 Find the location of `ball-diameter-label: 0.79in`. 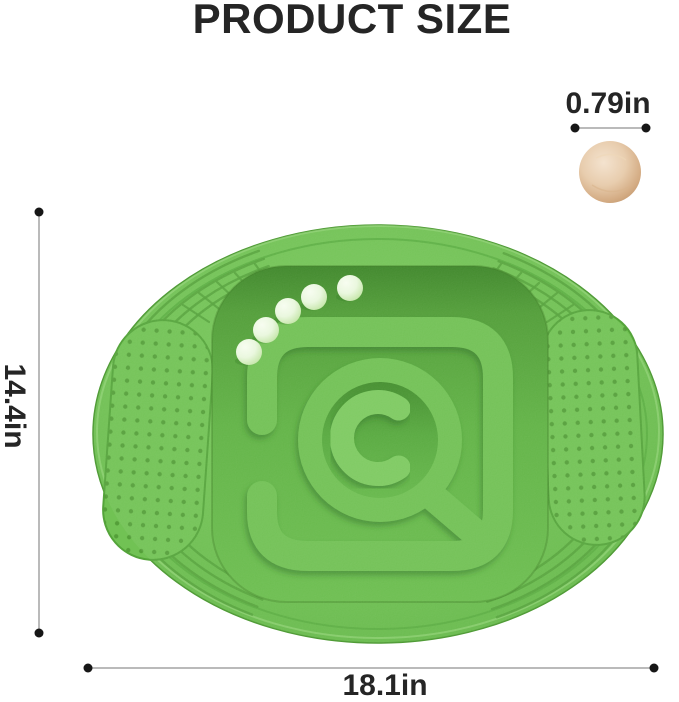

ball-diameter-label: 0.79in is located at coordinates (608, 103).